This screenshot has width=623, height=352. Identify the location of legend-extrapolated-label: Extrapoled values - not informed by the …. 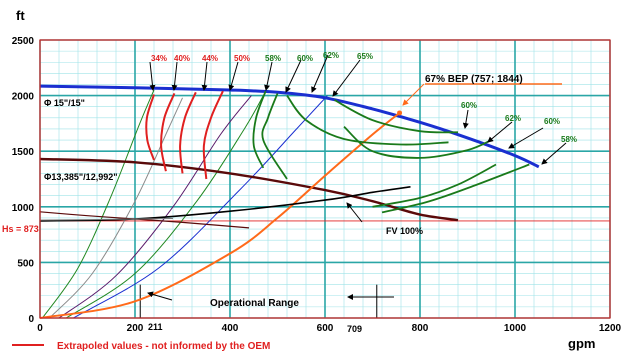
(163, 346).